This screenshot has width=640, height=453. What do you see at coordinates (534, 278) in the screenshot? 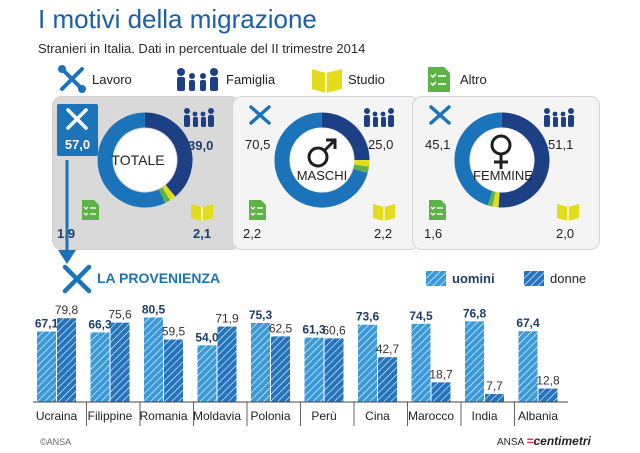
I see `legend-donne-swatch` at bounding box center [534, 278].